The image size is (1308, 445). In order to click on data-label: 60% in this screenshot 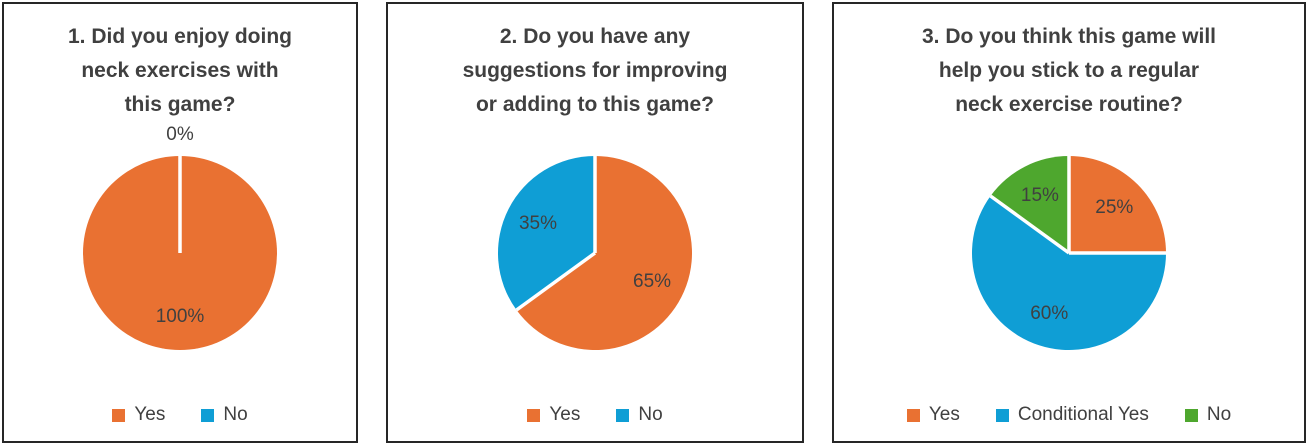, I will do `click(1049, 313)`.